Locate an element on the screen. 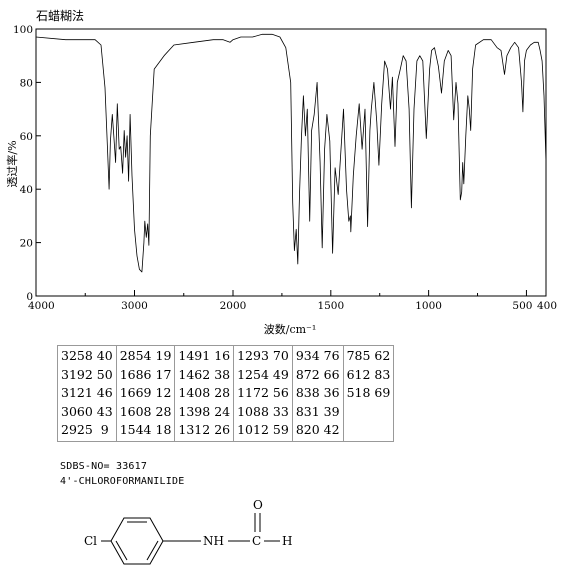 The width and height of the screenshot is (570, 570). x-tick-label: 4000 is located at coordinates (41, 306).